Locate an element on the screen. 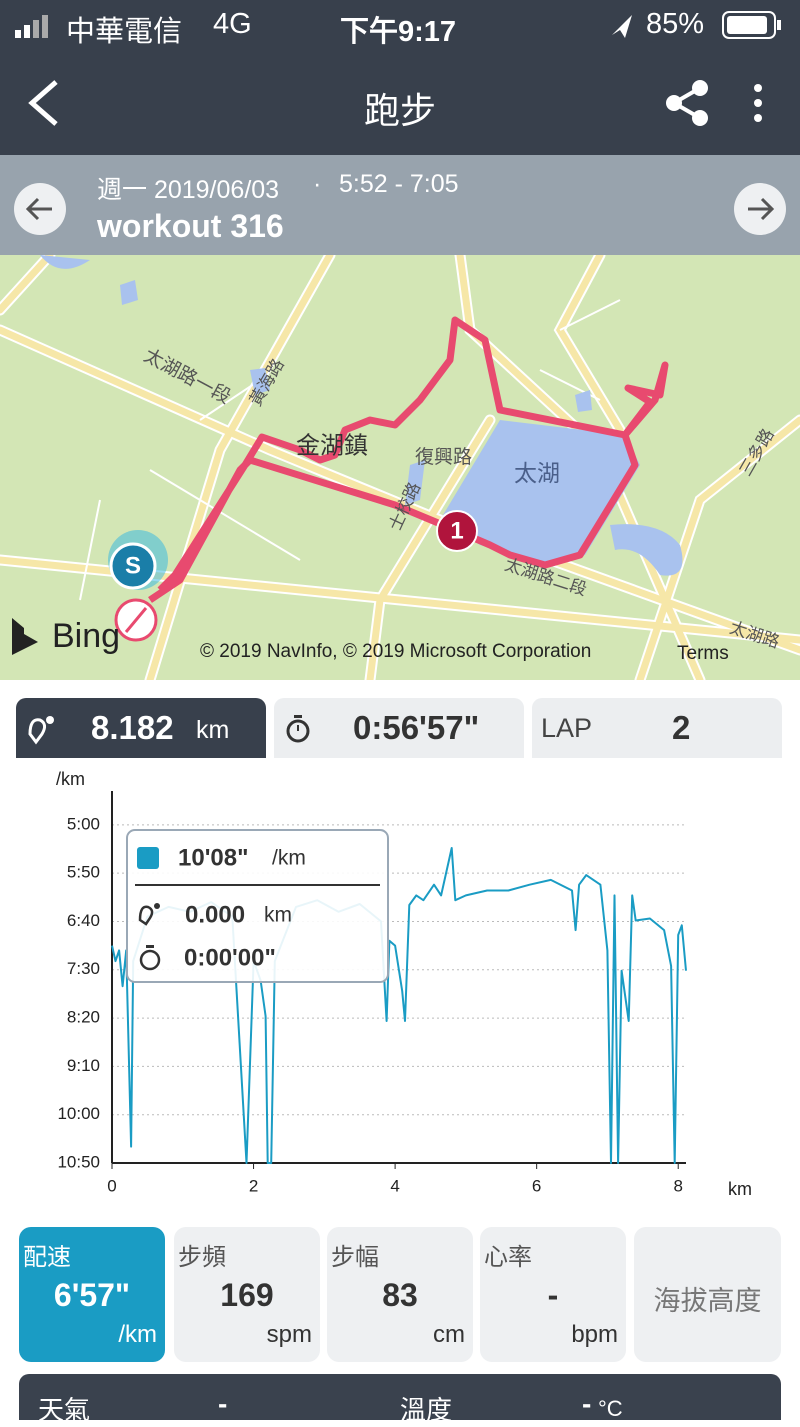 Image resolution: width=800 pixels, height=1427 pixels. x-tick-label: 6 is located at coordinates (536, 1185).